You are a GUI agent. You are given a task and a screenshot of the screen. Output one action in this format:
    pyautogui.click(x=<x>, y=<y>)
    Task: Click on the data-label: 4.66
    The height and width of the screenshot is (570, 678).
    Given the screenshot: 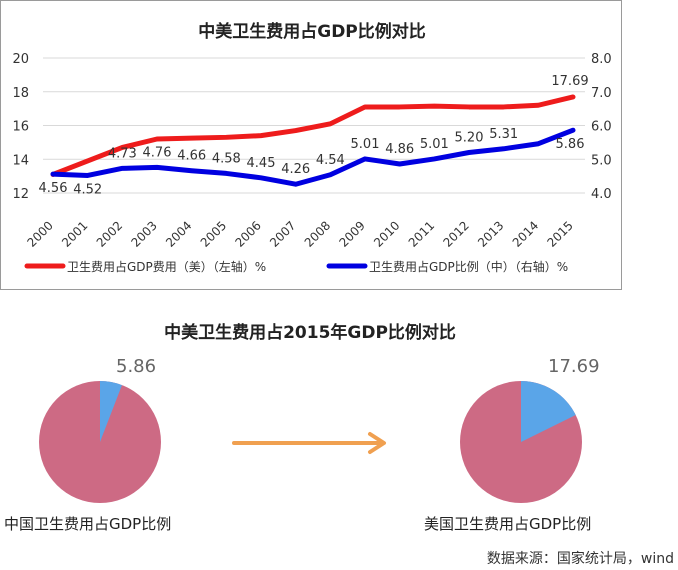 What is the action you would take?
    pyautogui.click(x=191, y=156)
    